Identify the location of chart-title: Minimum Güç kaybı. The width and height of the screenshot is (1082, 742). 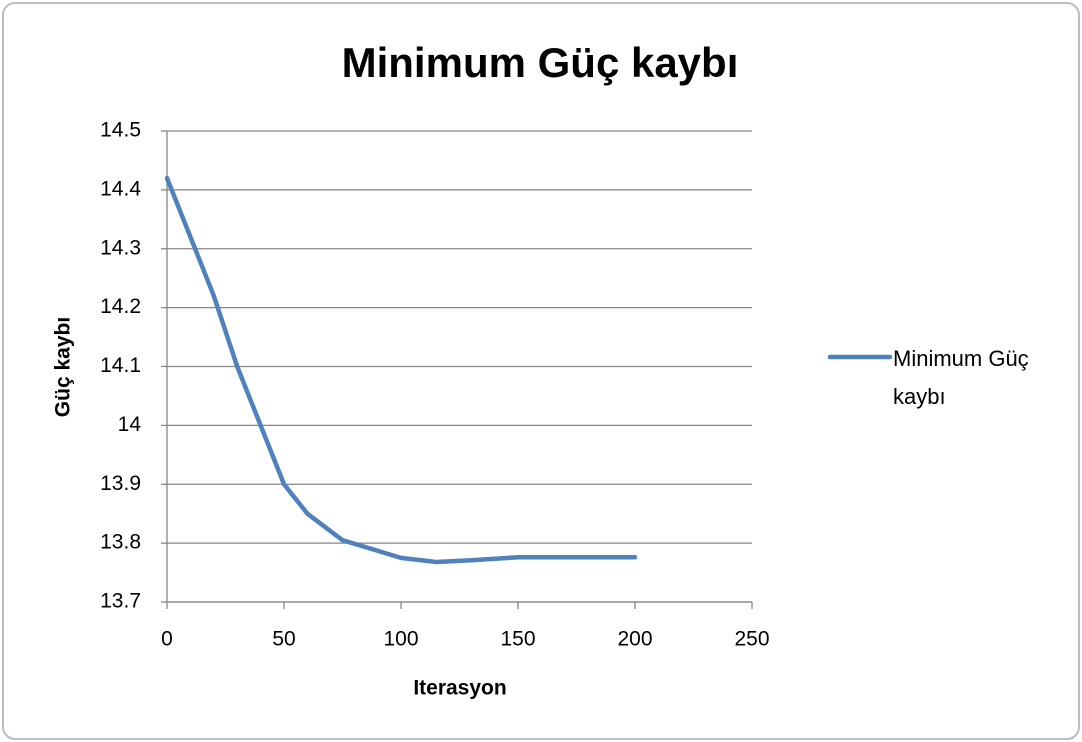
(540, 62).